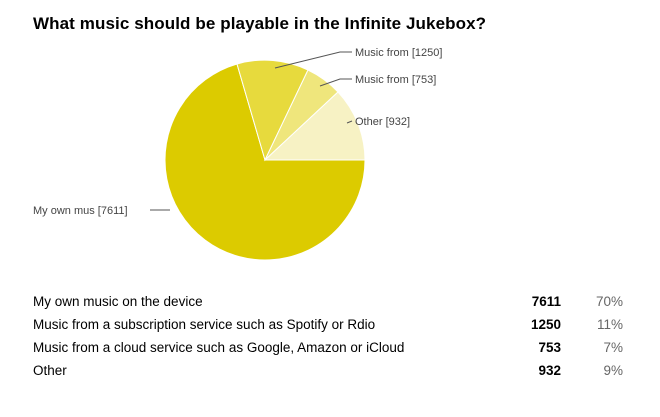 The image size is (660, 417). Describe the element at coordinates (613, 370) in the screenshot. I see `row-percent: 9%` at that location.